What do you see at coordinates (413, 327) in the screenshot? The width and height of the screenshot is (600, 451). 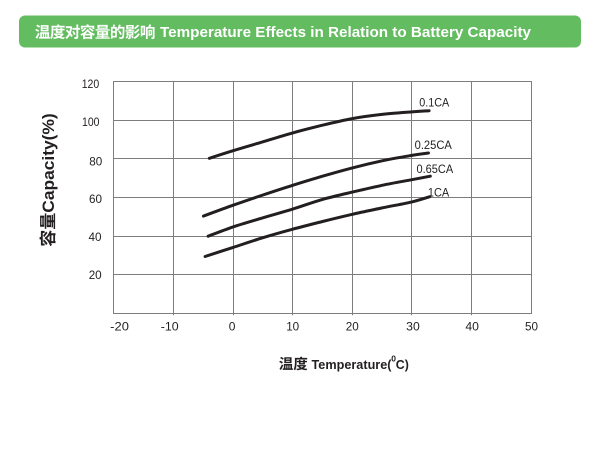 I see `svg-text: 30` at bounding box center [413, 327].